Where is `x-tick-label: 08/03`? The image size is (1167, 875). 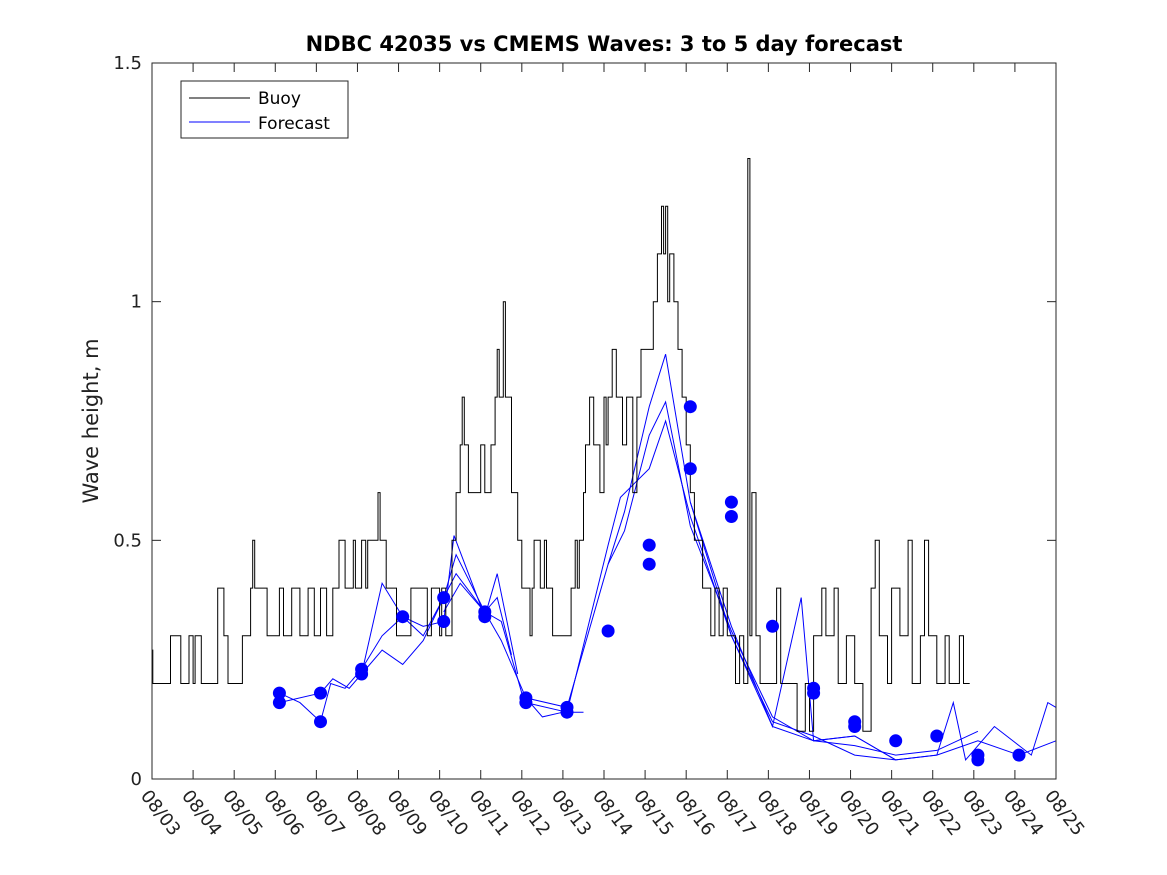 x-tick-label: 08/03 is located at coordinates (160, 813).